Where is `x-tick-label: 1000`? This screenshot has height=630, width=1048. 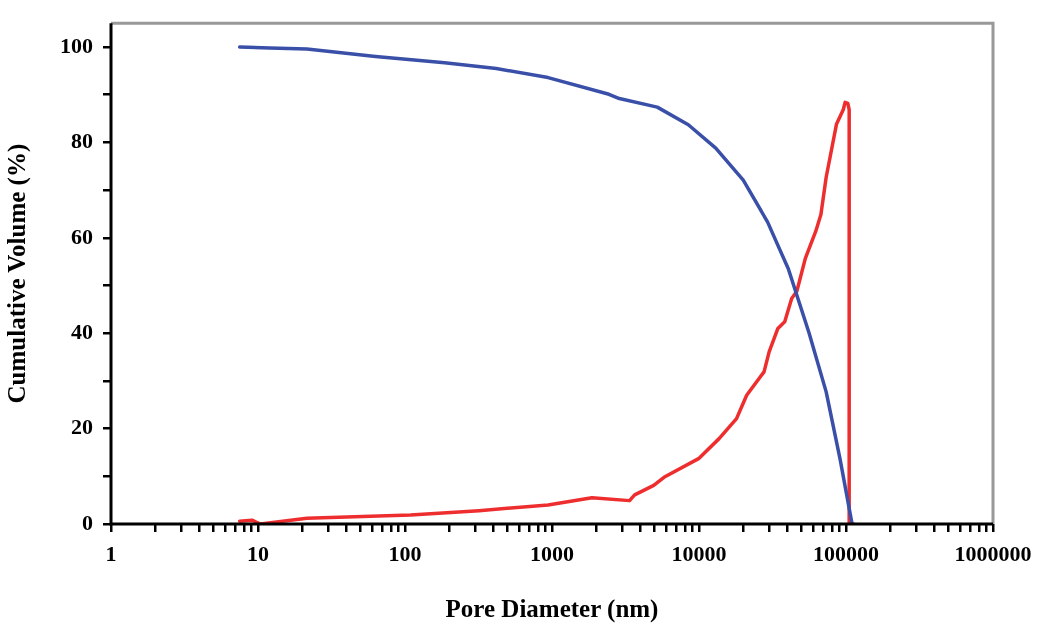
x-tick-label: 1000 is located at coordinates (552, 553).